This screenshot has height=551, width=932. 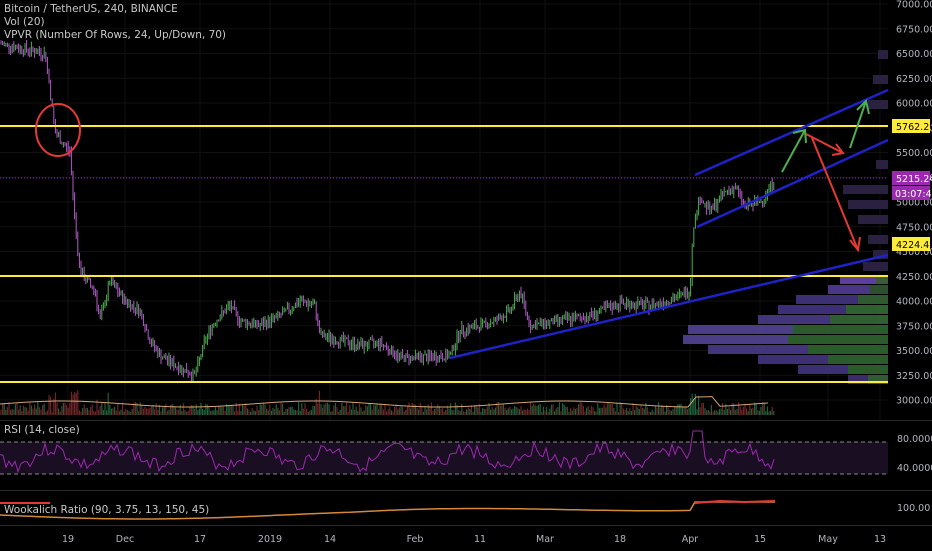 What do you see at coordinates (838, 149) in the screenshot?
I see `arrow-down-1-head` at bounding box center [838, 149].